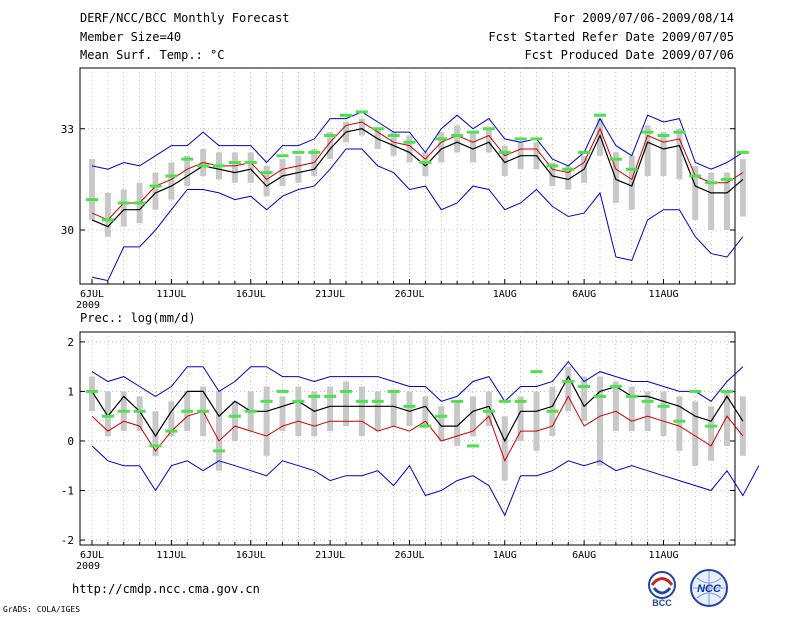 Image resolution: width=800 pixels, height=618 pixels. Describe the element at coordinates (629, 55) in the screenshot. I see `forecast-produced-date: Fcst Produced Date 2009/07/06` at that location.